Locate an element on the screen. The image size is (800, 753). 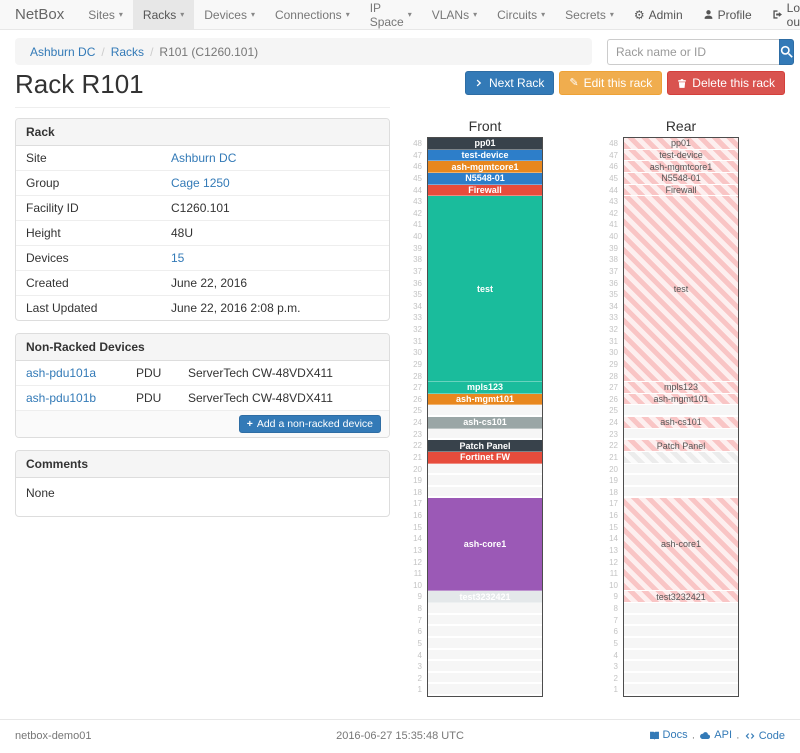
nav-item-devices: Devices ▾ is located at coordinates (229, 14).